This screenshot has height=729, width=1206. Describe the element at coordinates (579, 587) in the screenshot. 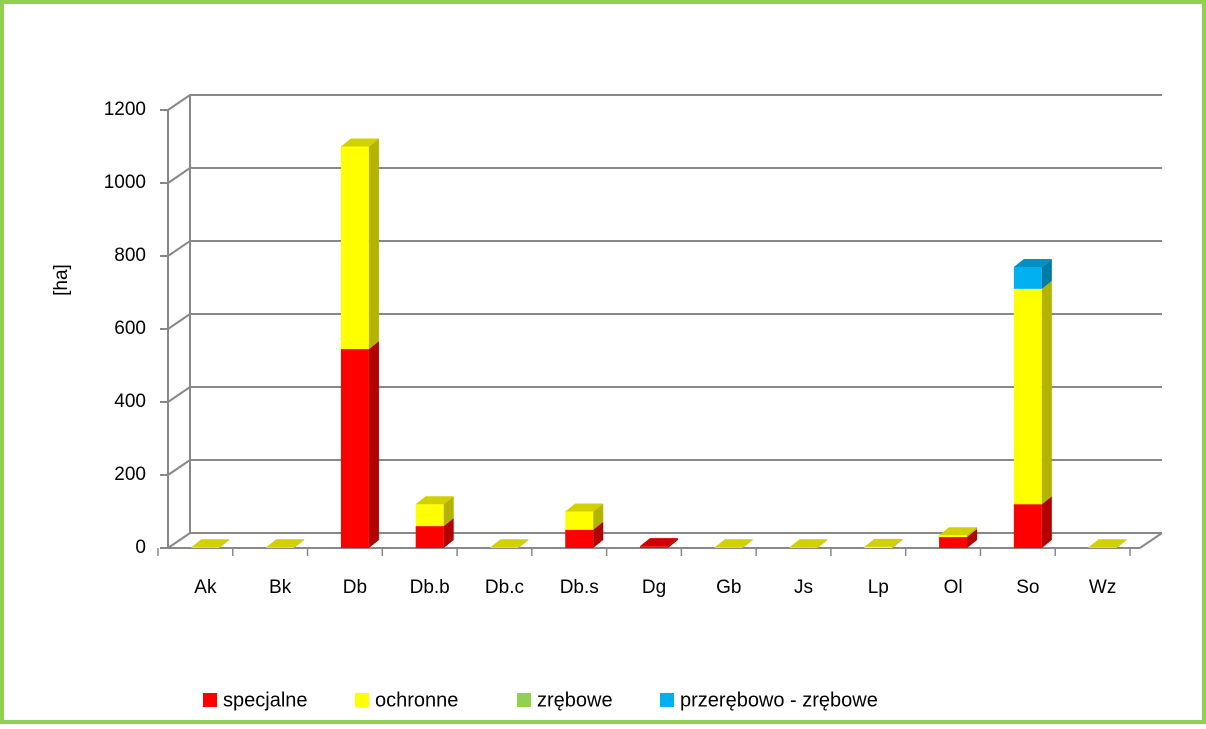

I see `x-tick-label: Db.s` at that location.